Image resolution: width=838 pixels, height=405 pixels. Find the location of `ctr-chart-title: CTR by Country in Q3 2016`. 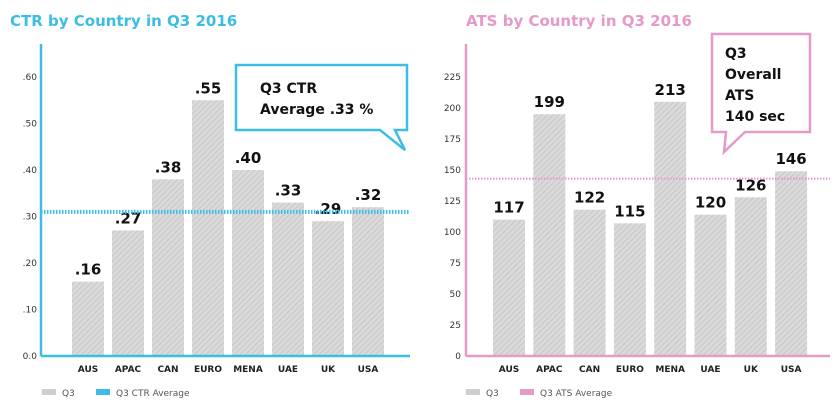

ctr-chart-title: CTR by Country in Q3 2016 is located at coordinates (123, 21).